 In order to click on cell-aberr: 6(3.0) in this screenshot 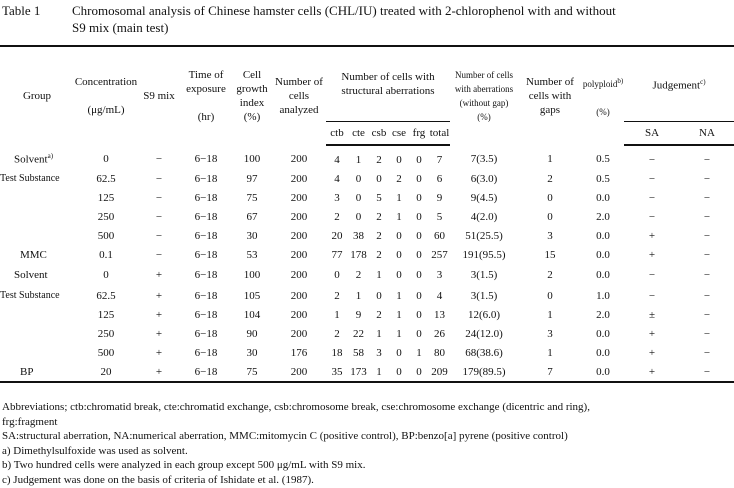, I will do `click(484, 178)`.